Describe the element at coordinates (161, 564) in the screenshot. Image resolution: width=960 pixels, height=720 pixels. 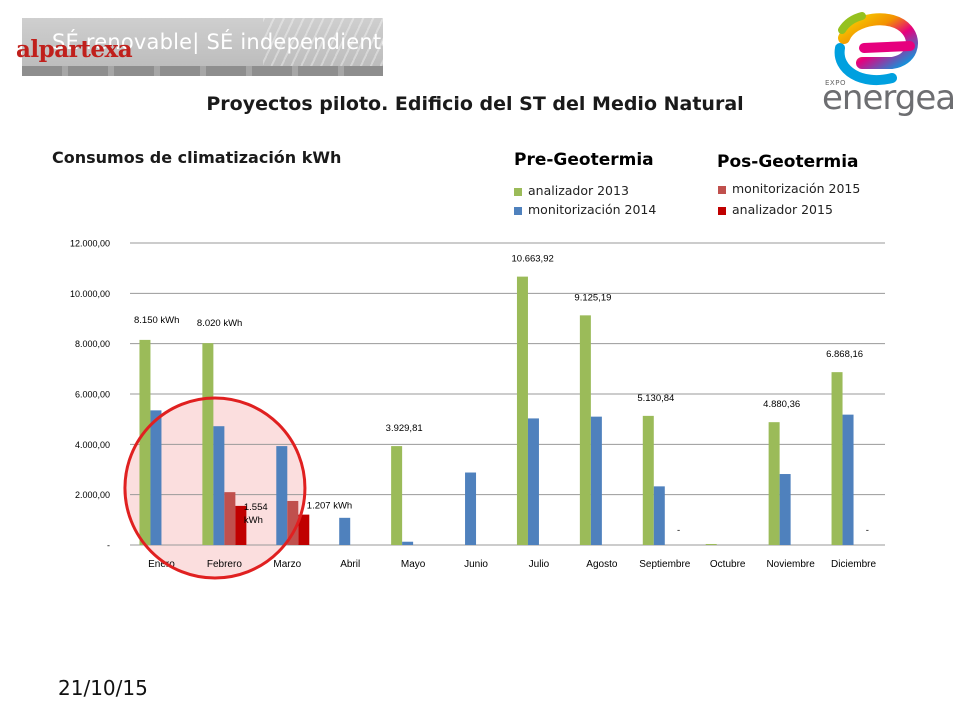
I see `x-tick-label: Enero` at that location.